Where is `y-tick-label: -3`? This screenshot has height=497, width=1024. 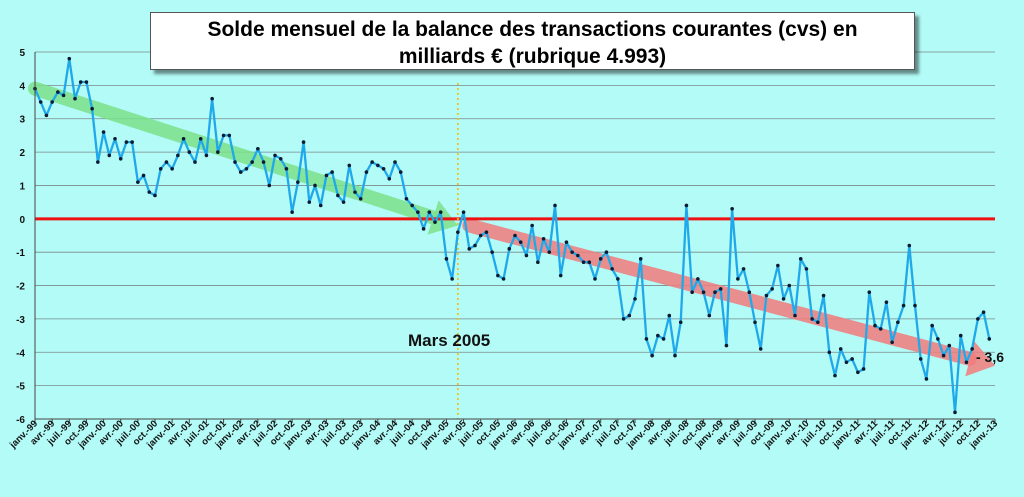 y-tick-label: -3 is located at coordinates (20, 320).